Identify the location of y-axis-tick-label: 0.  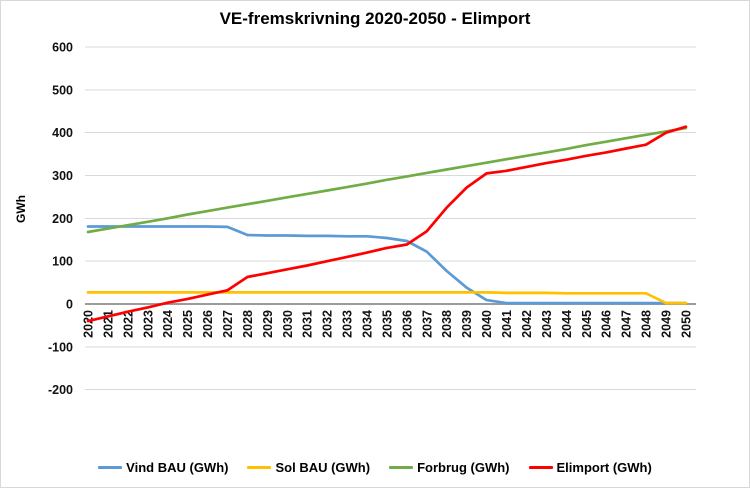
(69, 305).